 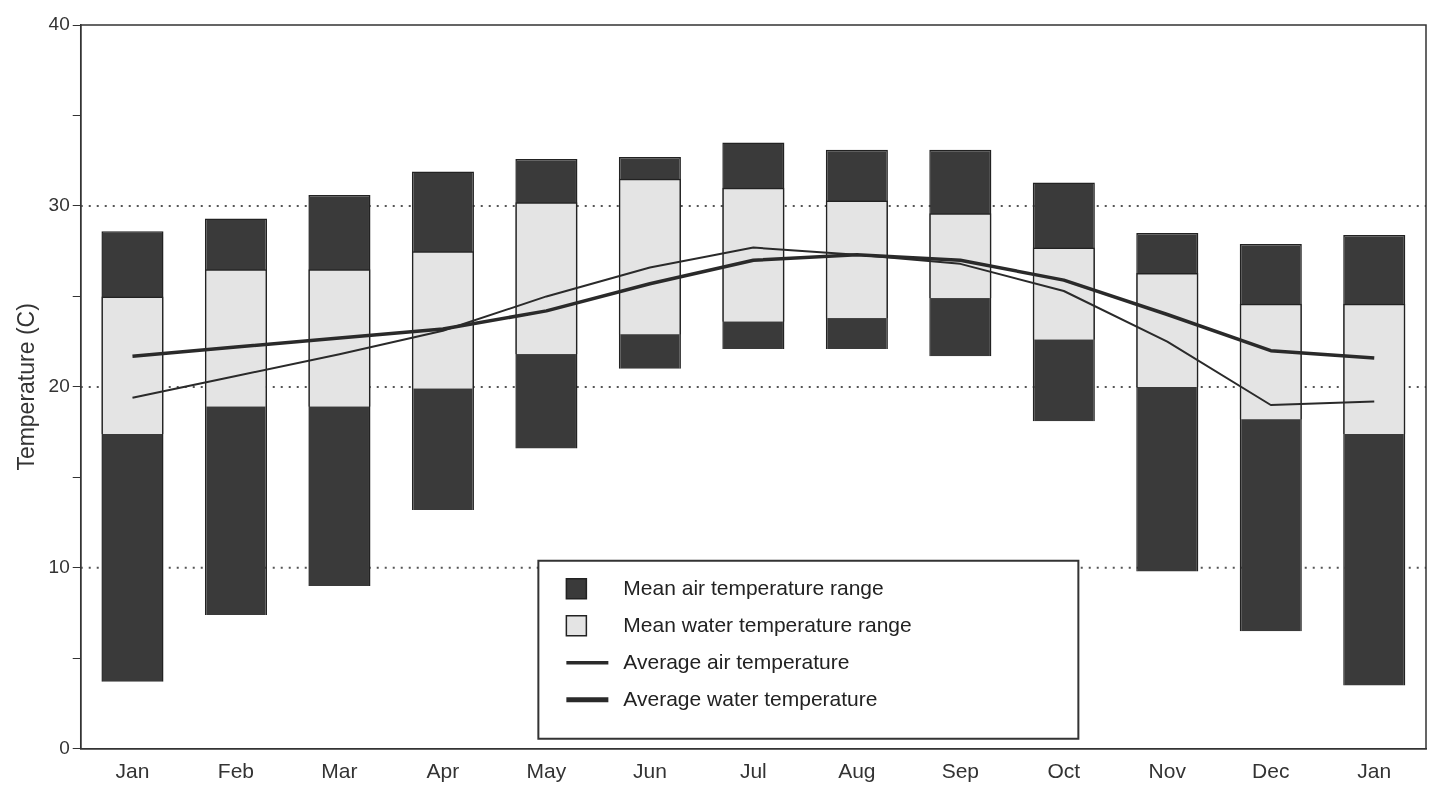 What do you see at coordinates (750, 698) in the screenshot?
I see `legend-label: Average water temperature` at bounding box center [750, 698].